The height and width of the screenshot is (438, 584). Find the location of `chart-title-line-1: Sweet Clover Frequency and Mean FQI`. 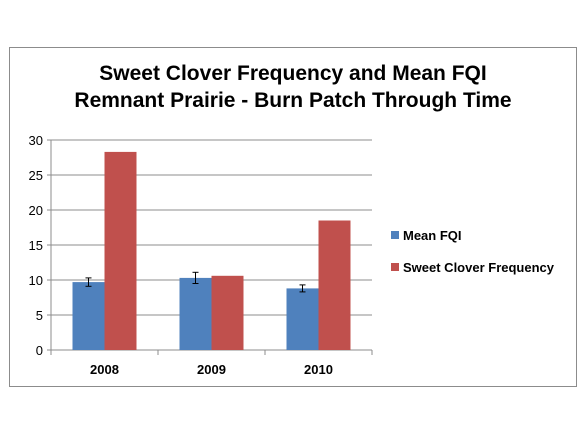

chart-title-line-1: Sweet Clover Frequency and Mean FQI is located at coordinates (293, 73).